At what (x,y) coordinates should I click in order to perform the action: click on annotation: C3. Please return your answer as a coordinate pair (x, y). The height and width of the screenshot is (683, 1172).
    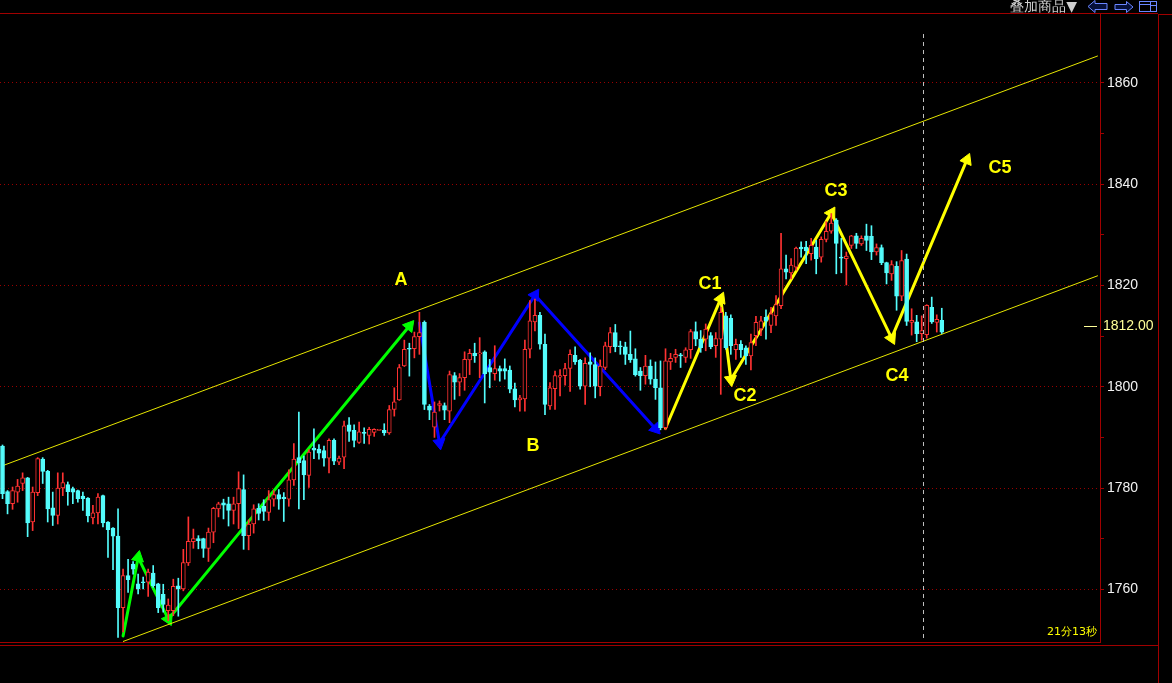
    Looking at the image, I should click on (836, 190).